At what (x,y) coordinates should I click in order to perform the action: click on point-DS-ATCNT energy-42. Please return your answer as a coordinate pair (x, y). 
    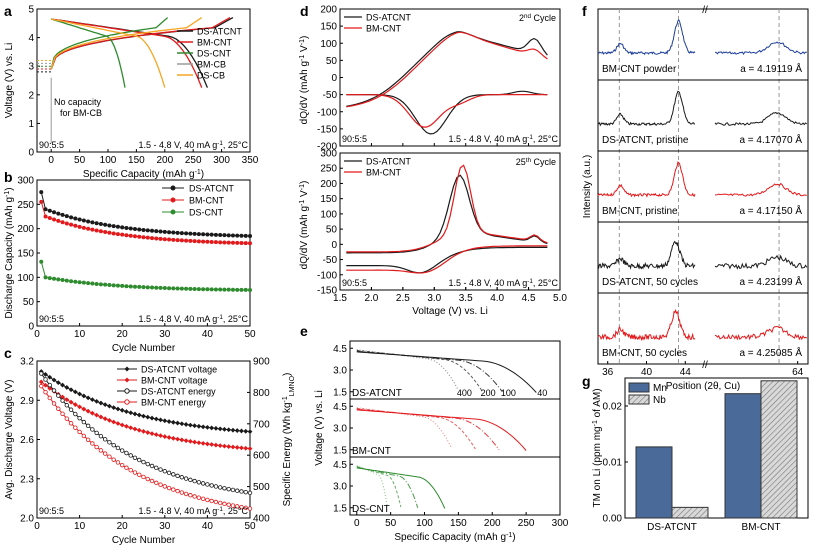
    Looking at the image, I should click on (216, 486).